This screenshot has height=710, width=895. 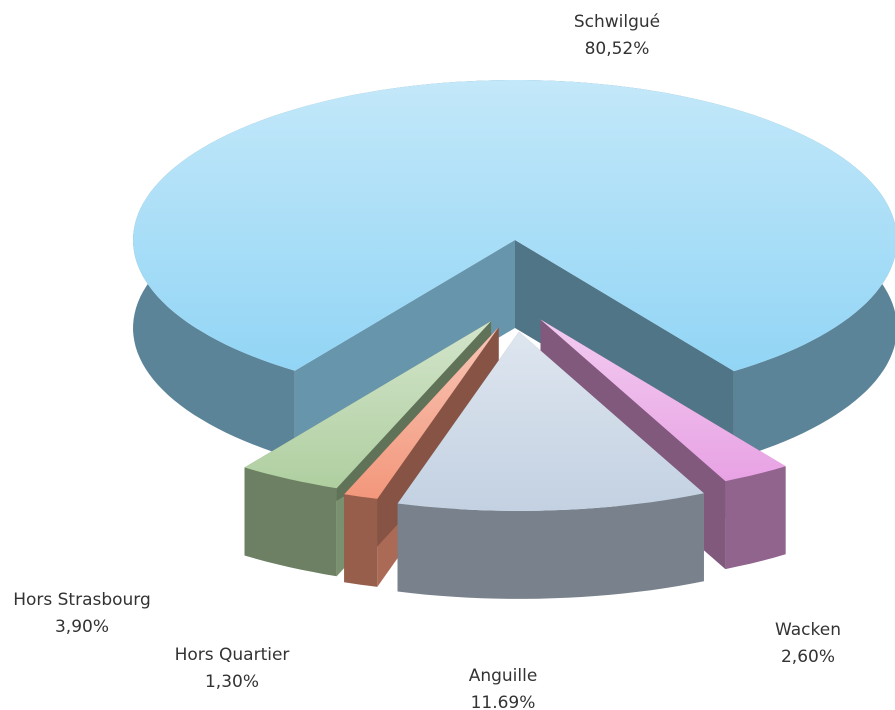 What do you see at coordinates (808, 630) in the screenshot?
I see `slice-label: Wacken` at bounding box center [808, 630].